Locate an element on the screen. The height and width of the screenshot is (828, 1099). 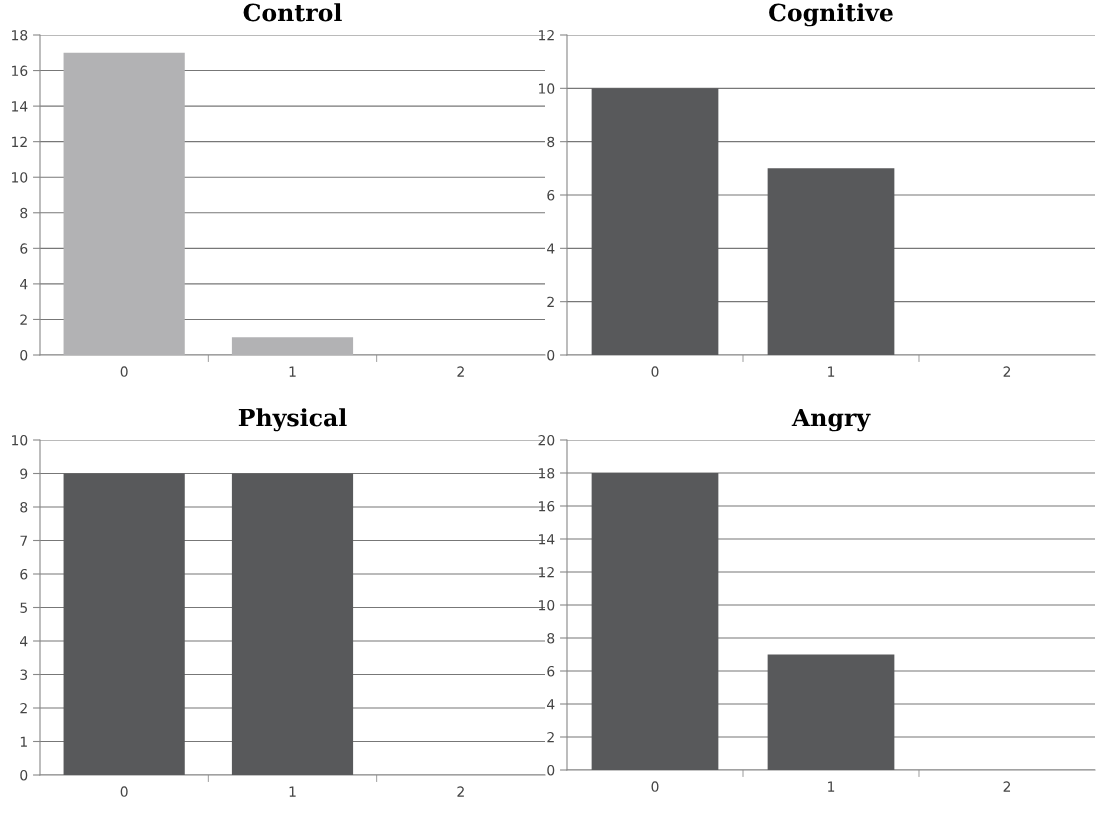
chart-title: Control is located at coordinates (292, 12).